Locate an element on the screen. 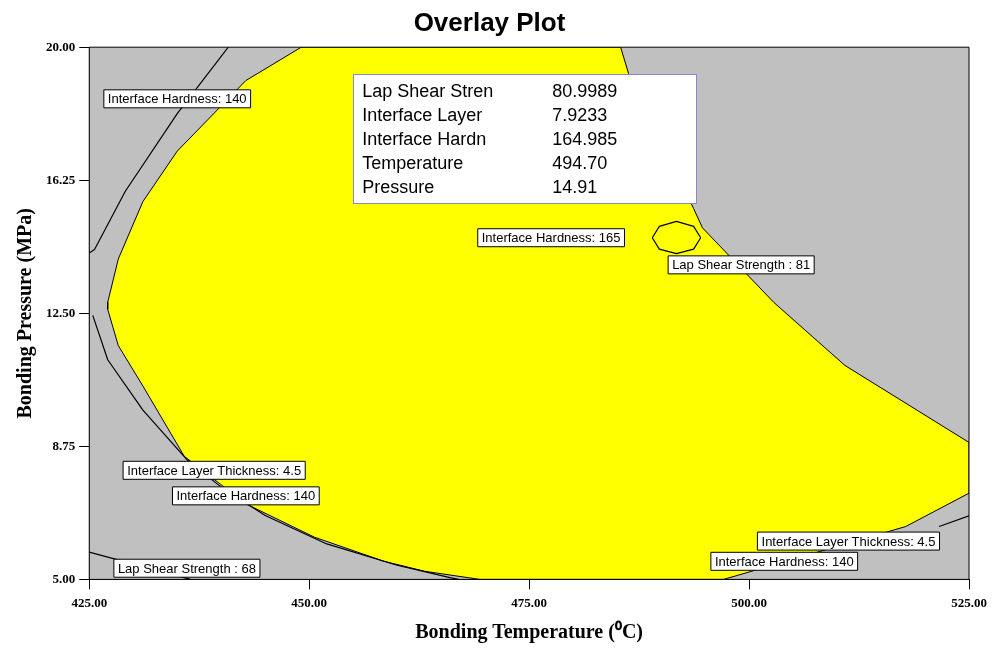 Image resolution: width=1007 pixels, height=655 pixels. readout-panel: Lap Shear Stren 80.9989 Interface Layer 7.9233 Interface Hardn 164.985 Temperature 494.70 Pressure 14.91 is located at coordinates (525, 138).